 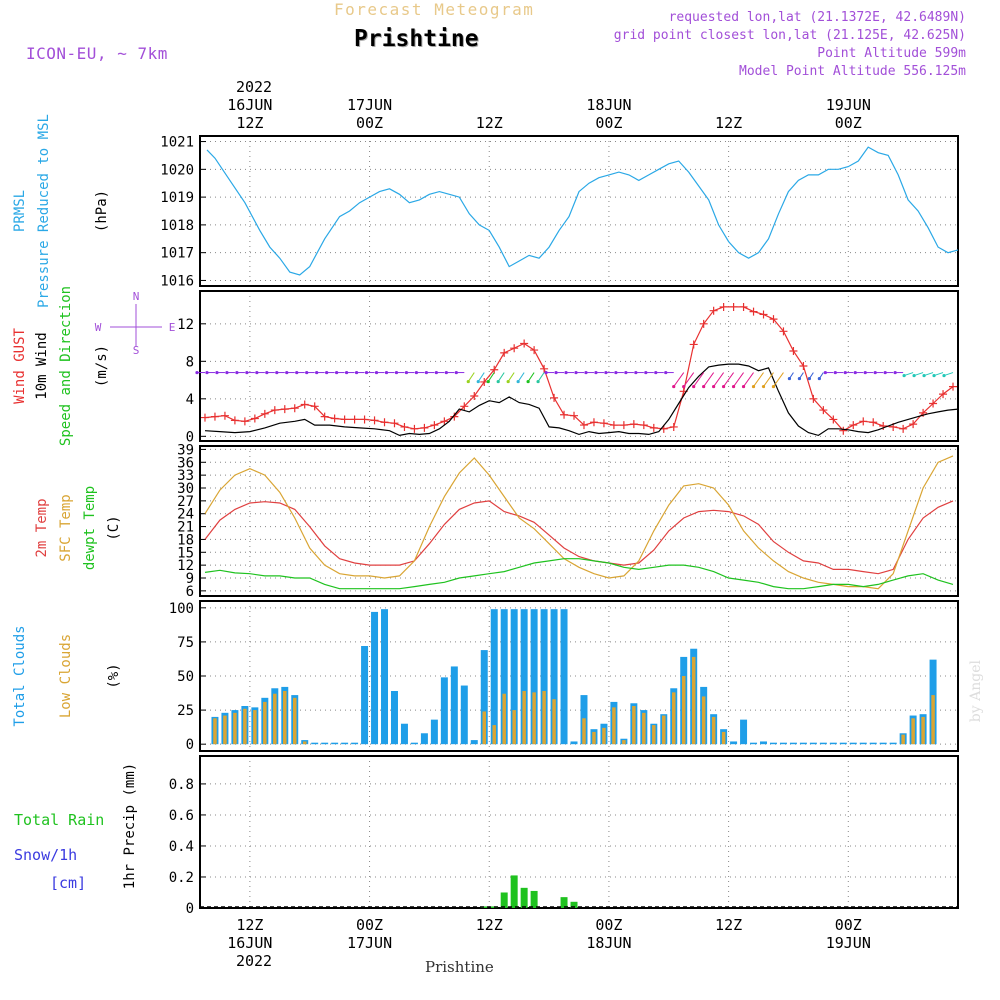 What do you see at coordinates (177, 281) in the screenshot?
I see `y-tick-label: 1016` at bounding box center [177, 281].